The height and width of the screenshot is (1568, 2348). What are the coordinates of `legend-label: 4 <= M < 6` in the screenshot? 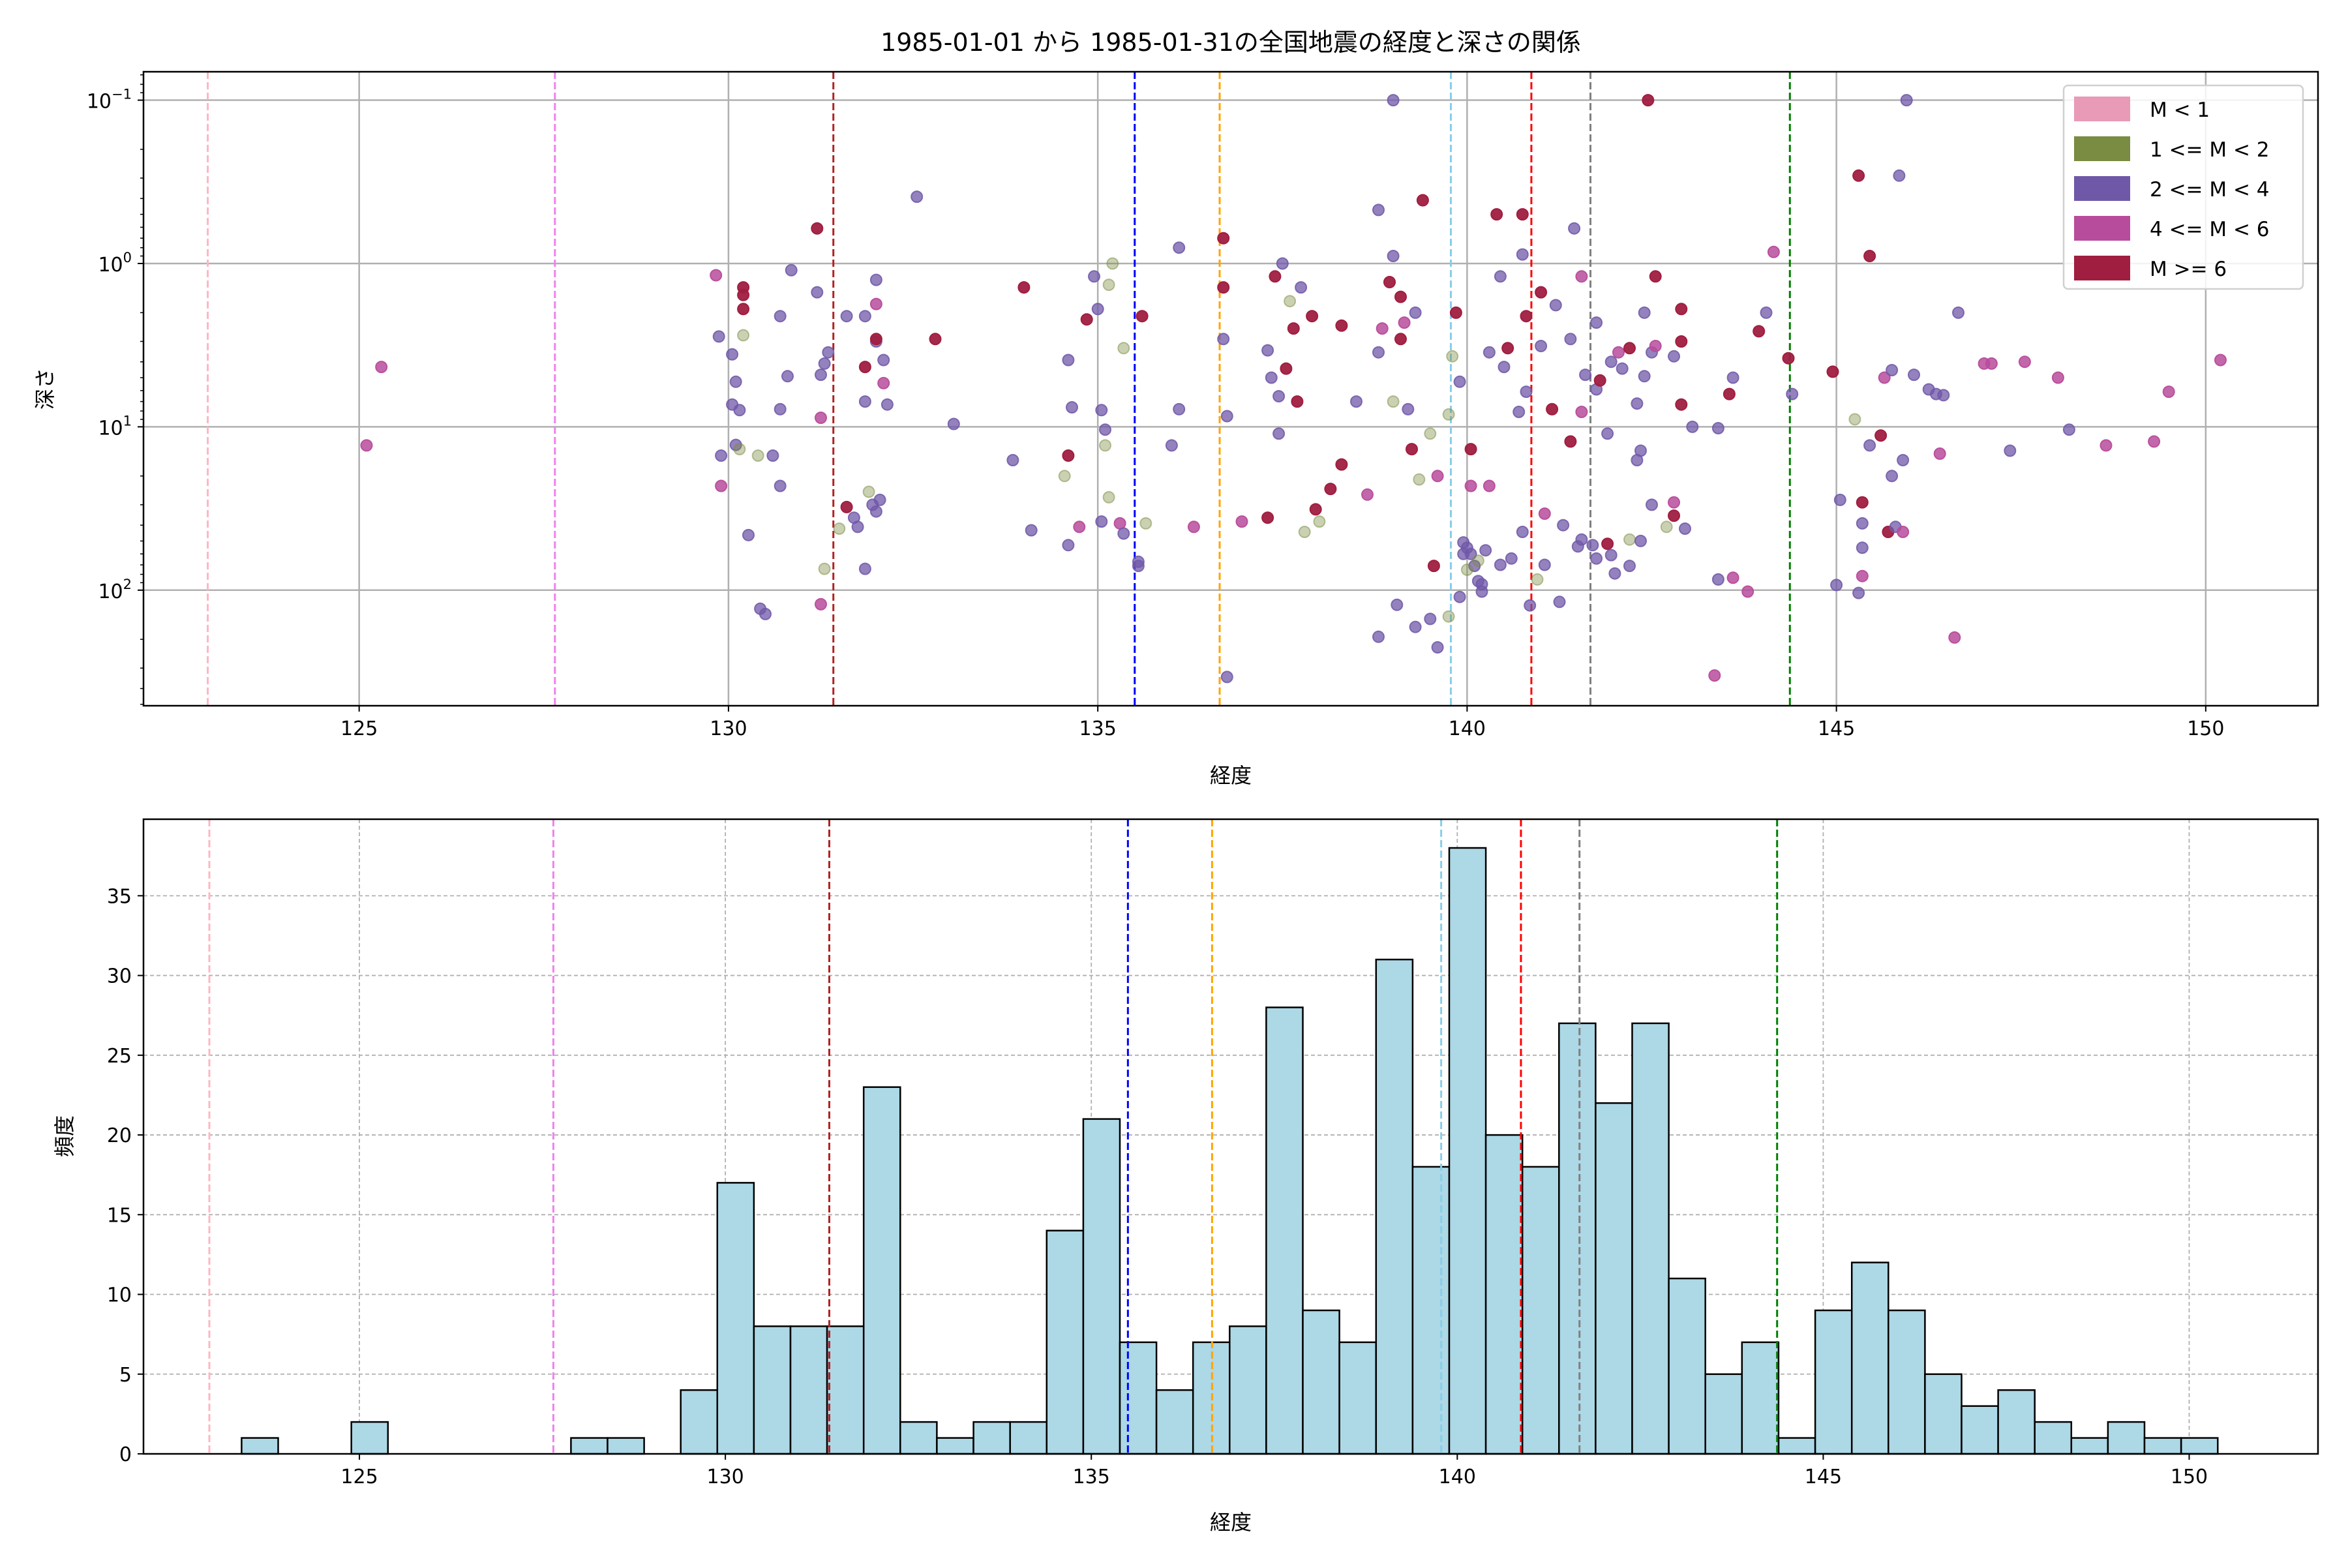 It's located at (2210, 229).